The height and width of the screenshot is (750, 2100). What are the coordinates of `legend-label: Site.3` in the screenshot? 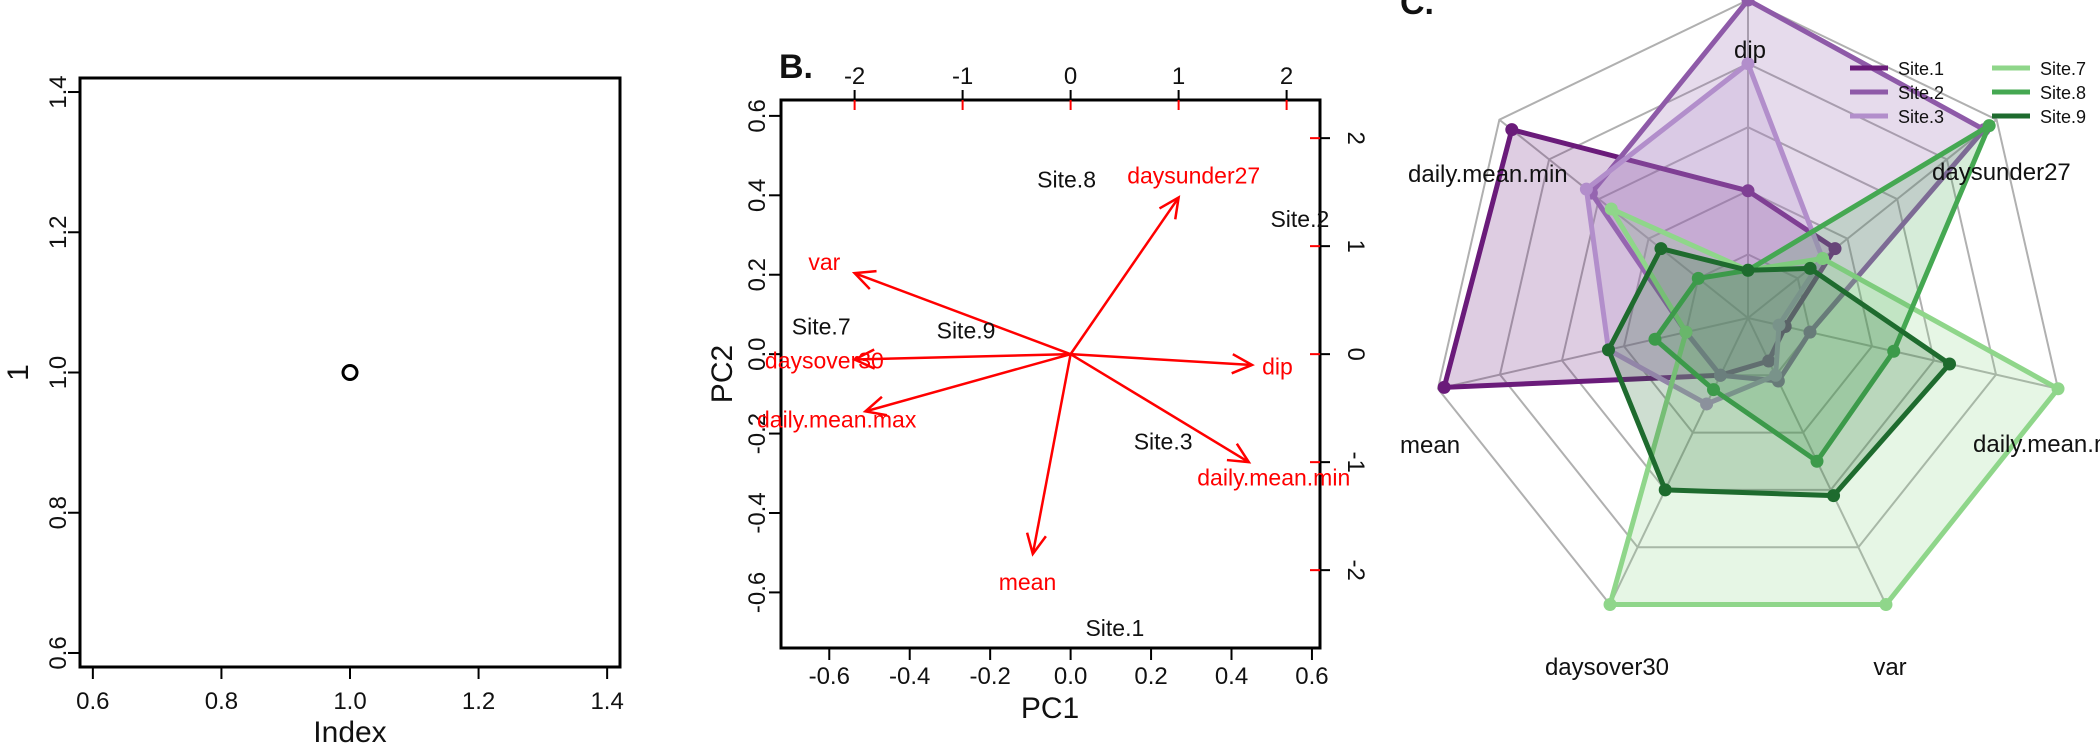 It's located at (1921, 117).